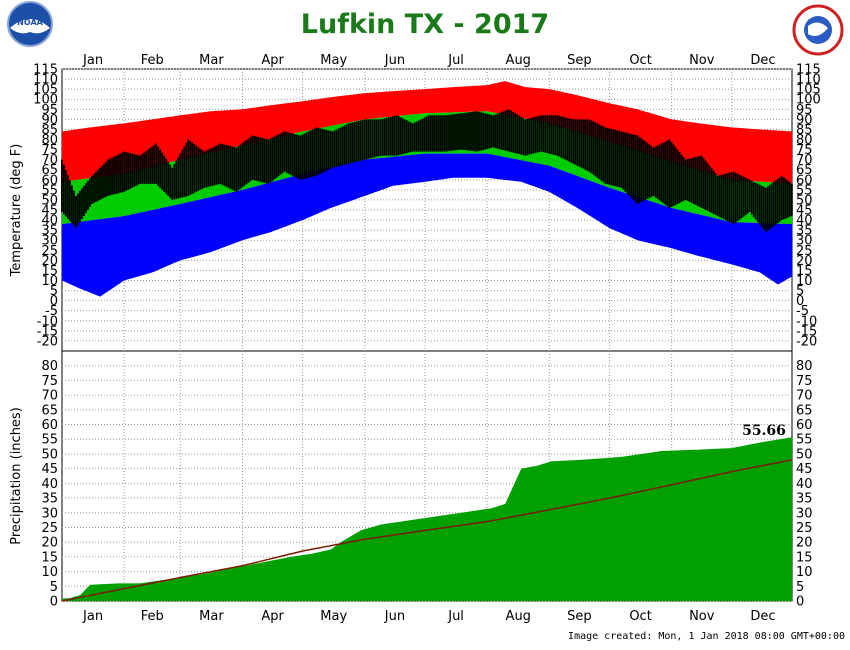 The height and width of the screenshot is (650, 850). What do you see at coordinates (579, 60) in the screenshot?
I see `month-label: Sep` at bounding box center [579, 60].